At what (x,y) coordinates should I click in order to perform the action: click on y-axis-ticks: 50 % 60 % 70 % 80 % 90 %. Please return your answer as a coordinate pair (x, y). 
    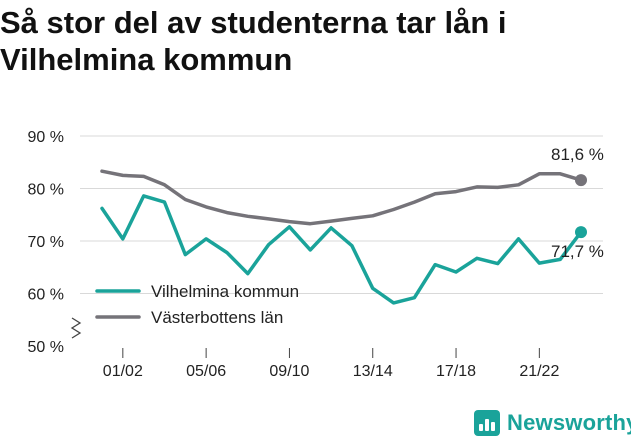
    Looking at the image, I should click on (46, 242).